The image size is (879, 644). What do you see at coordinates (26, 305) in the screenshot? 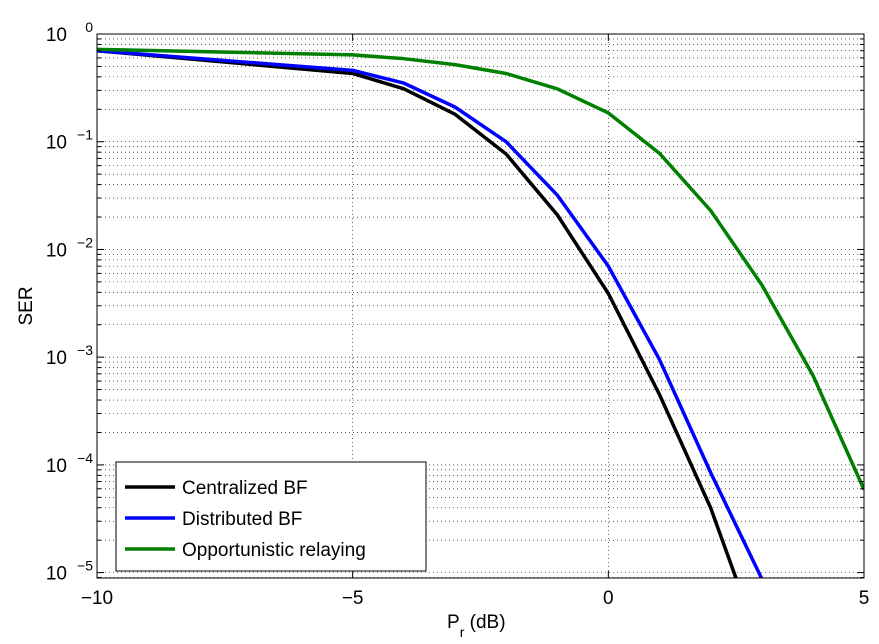
I see `y-axis-label: SER` at bounding box center [26, 305].